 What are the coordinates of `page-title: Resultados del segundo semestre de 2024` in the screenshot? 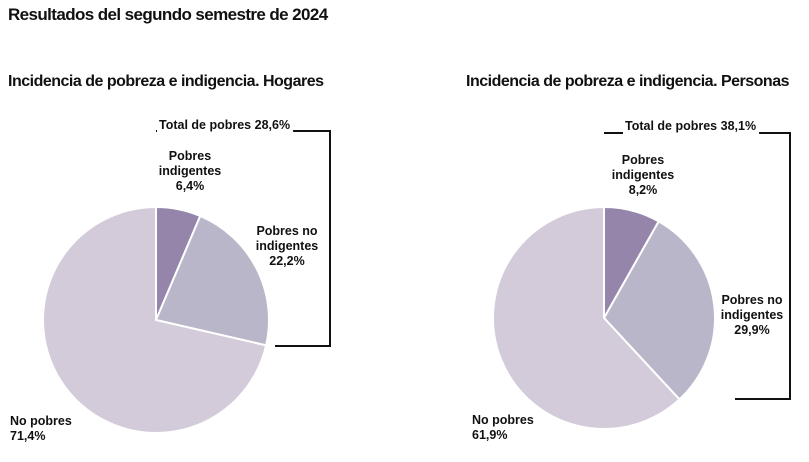 It's located at (168, 14).